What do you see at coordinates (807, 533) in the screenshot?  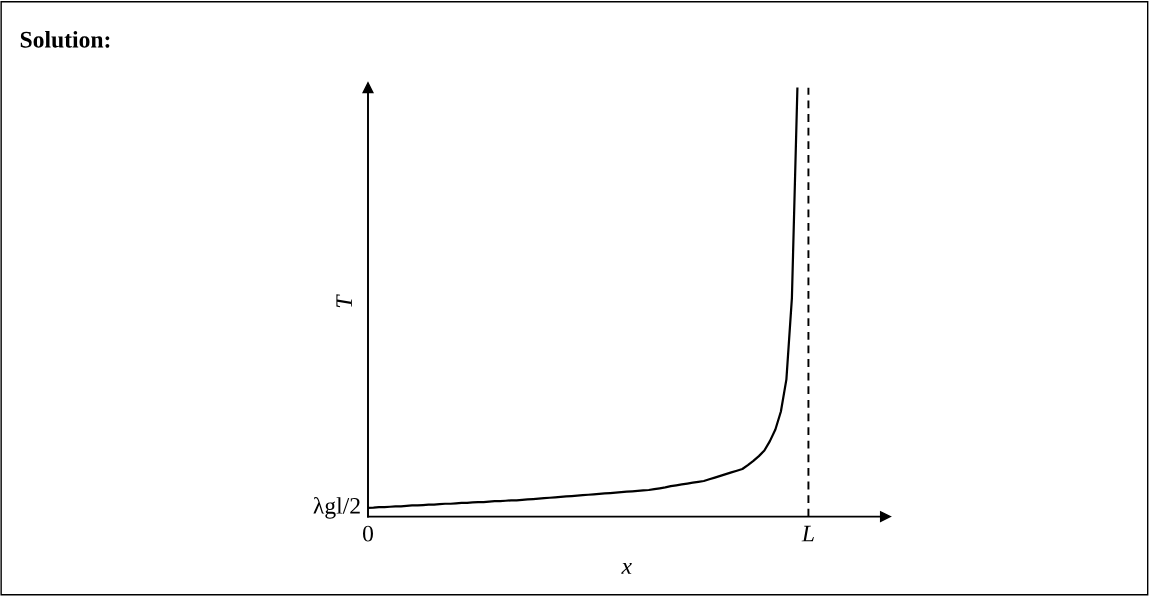 I see `x-tick-label: L` at bounding box center [807, 533].